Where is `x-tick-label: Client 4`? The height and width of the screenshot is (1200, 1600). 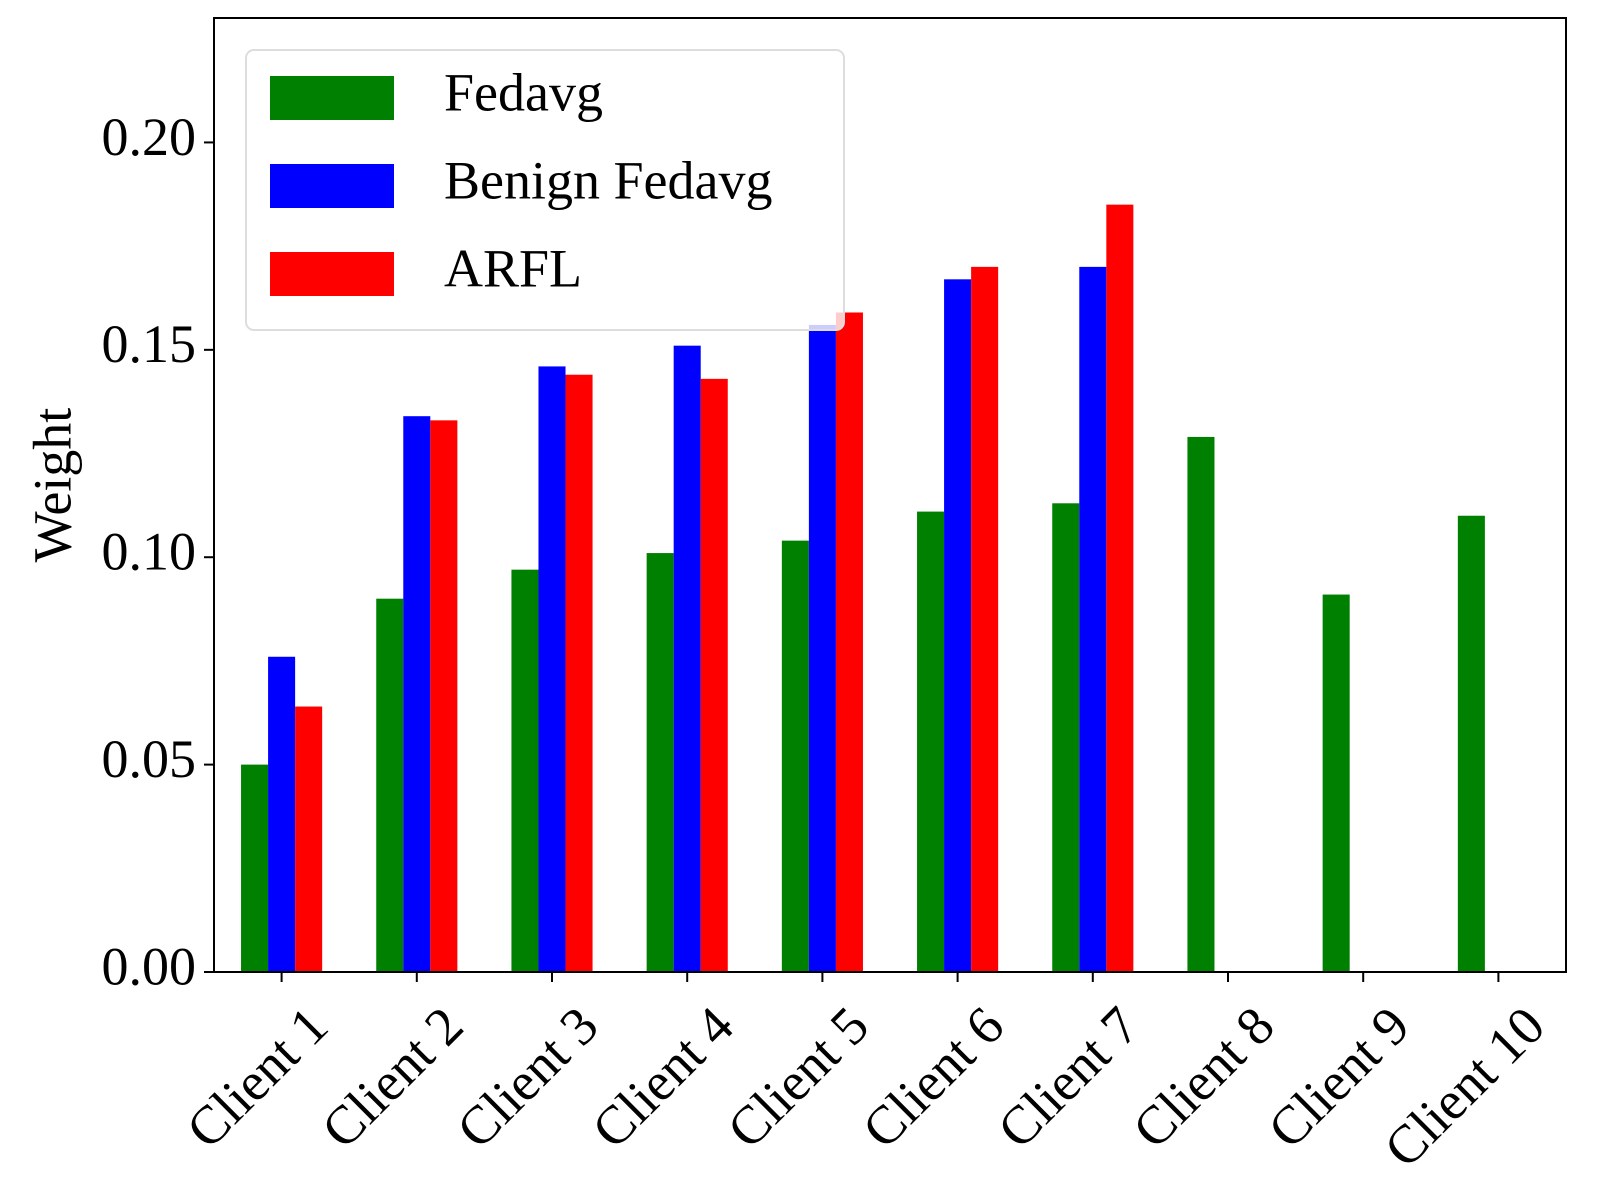
x-tick-label: Client 4 is located at coordinates (662, 1077).